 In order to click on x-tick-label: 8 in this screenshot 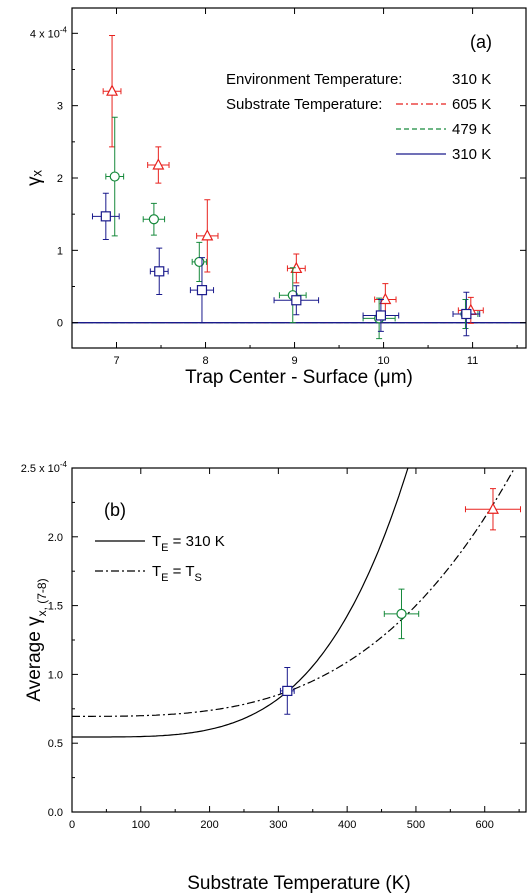, I will do `click(205, 361)`.